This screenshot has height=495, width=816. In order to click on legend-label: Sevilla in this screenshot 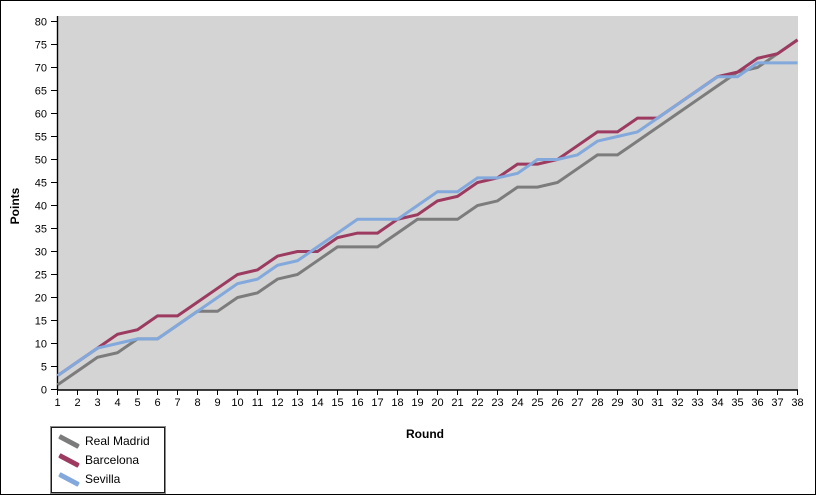, I will do `click(103, 478)`.